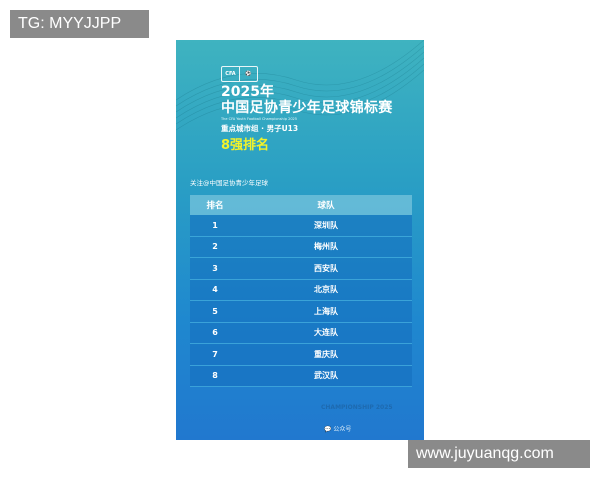 The height and width of the screenshot is (480, 600). Describe the element at coordinates (215, 247) in the screenshot. I see `rank: 2` at that location.